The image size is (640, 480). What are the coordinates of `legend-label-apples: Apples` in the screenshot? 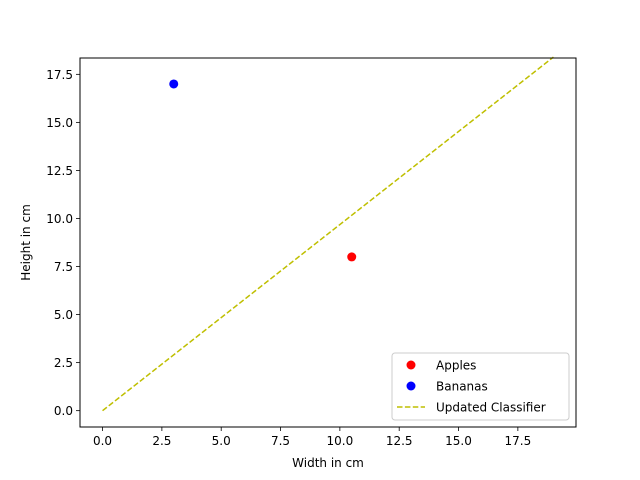 It's located at (456, 366).